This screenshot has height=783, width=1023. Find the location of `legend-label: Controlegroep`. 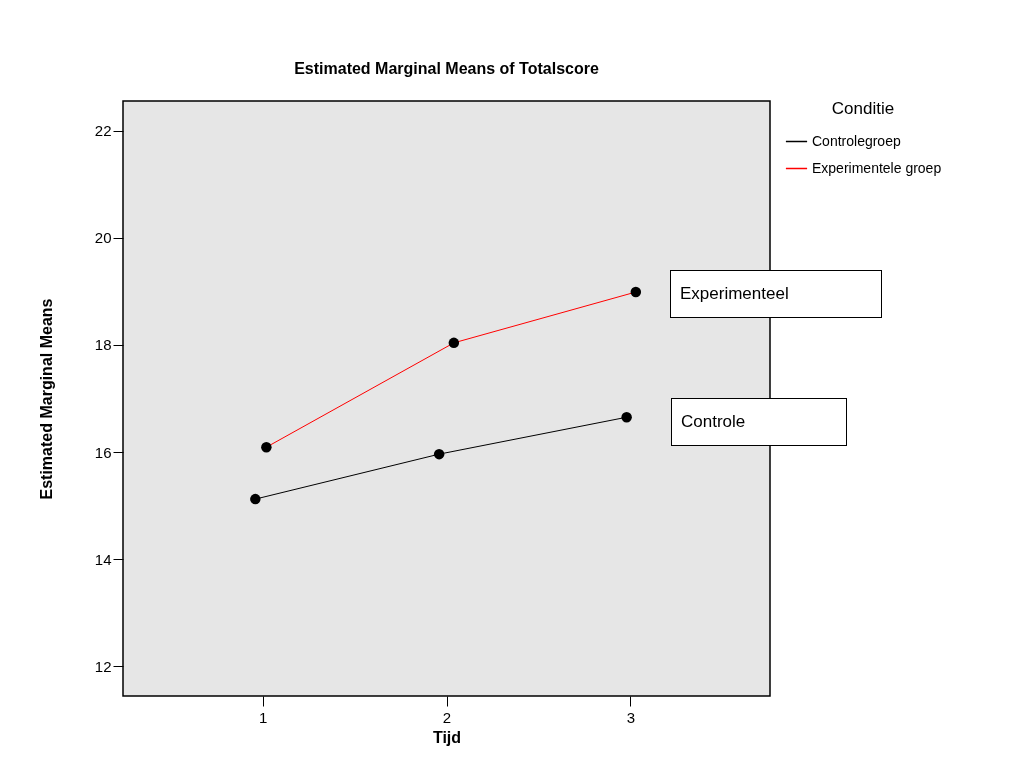

legend-label: Controlegroep is located at coordinates (856, 140).